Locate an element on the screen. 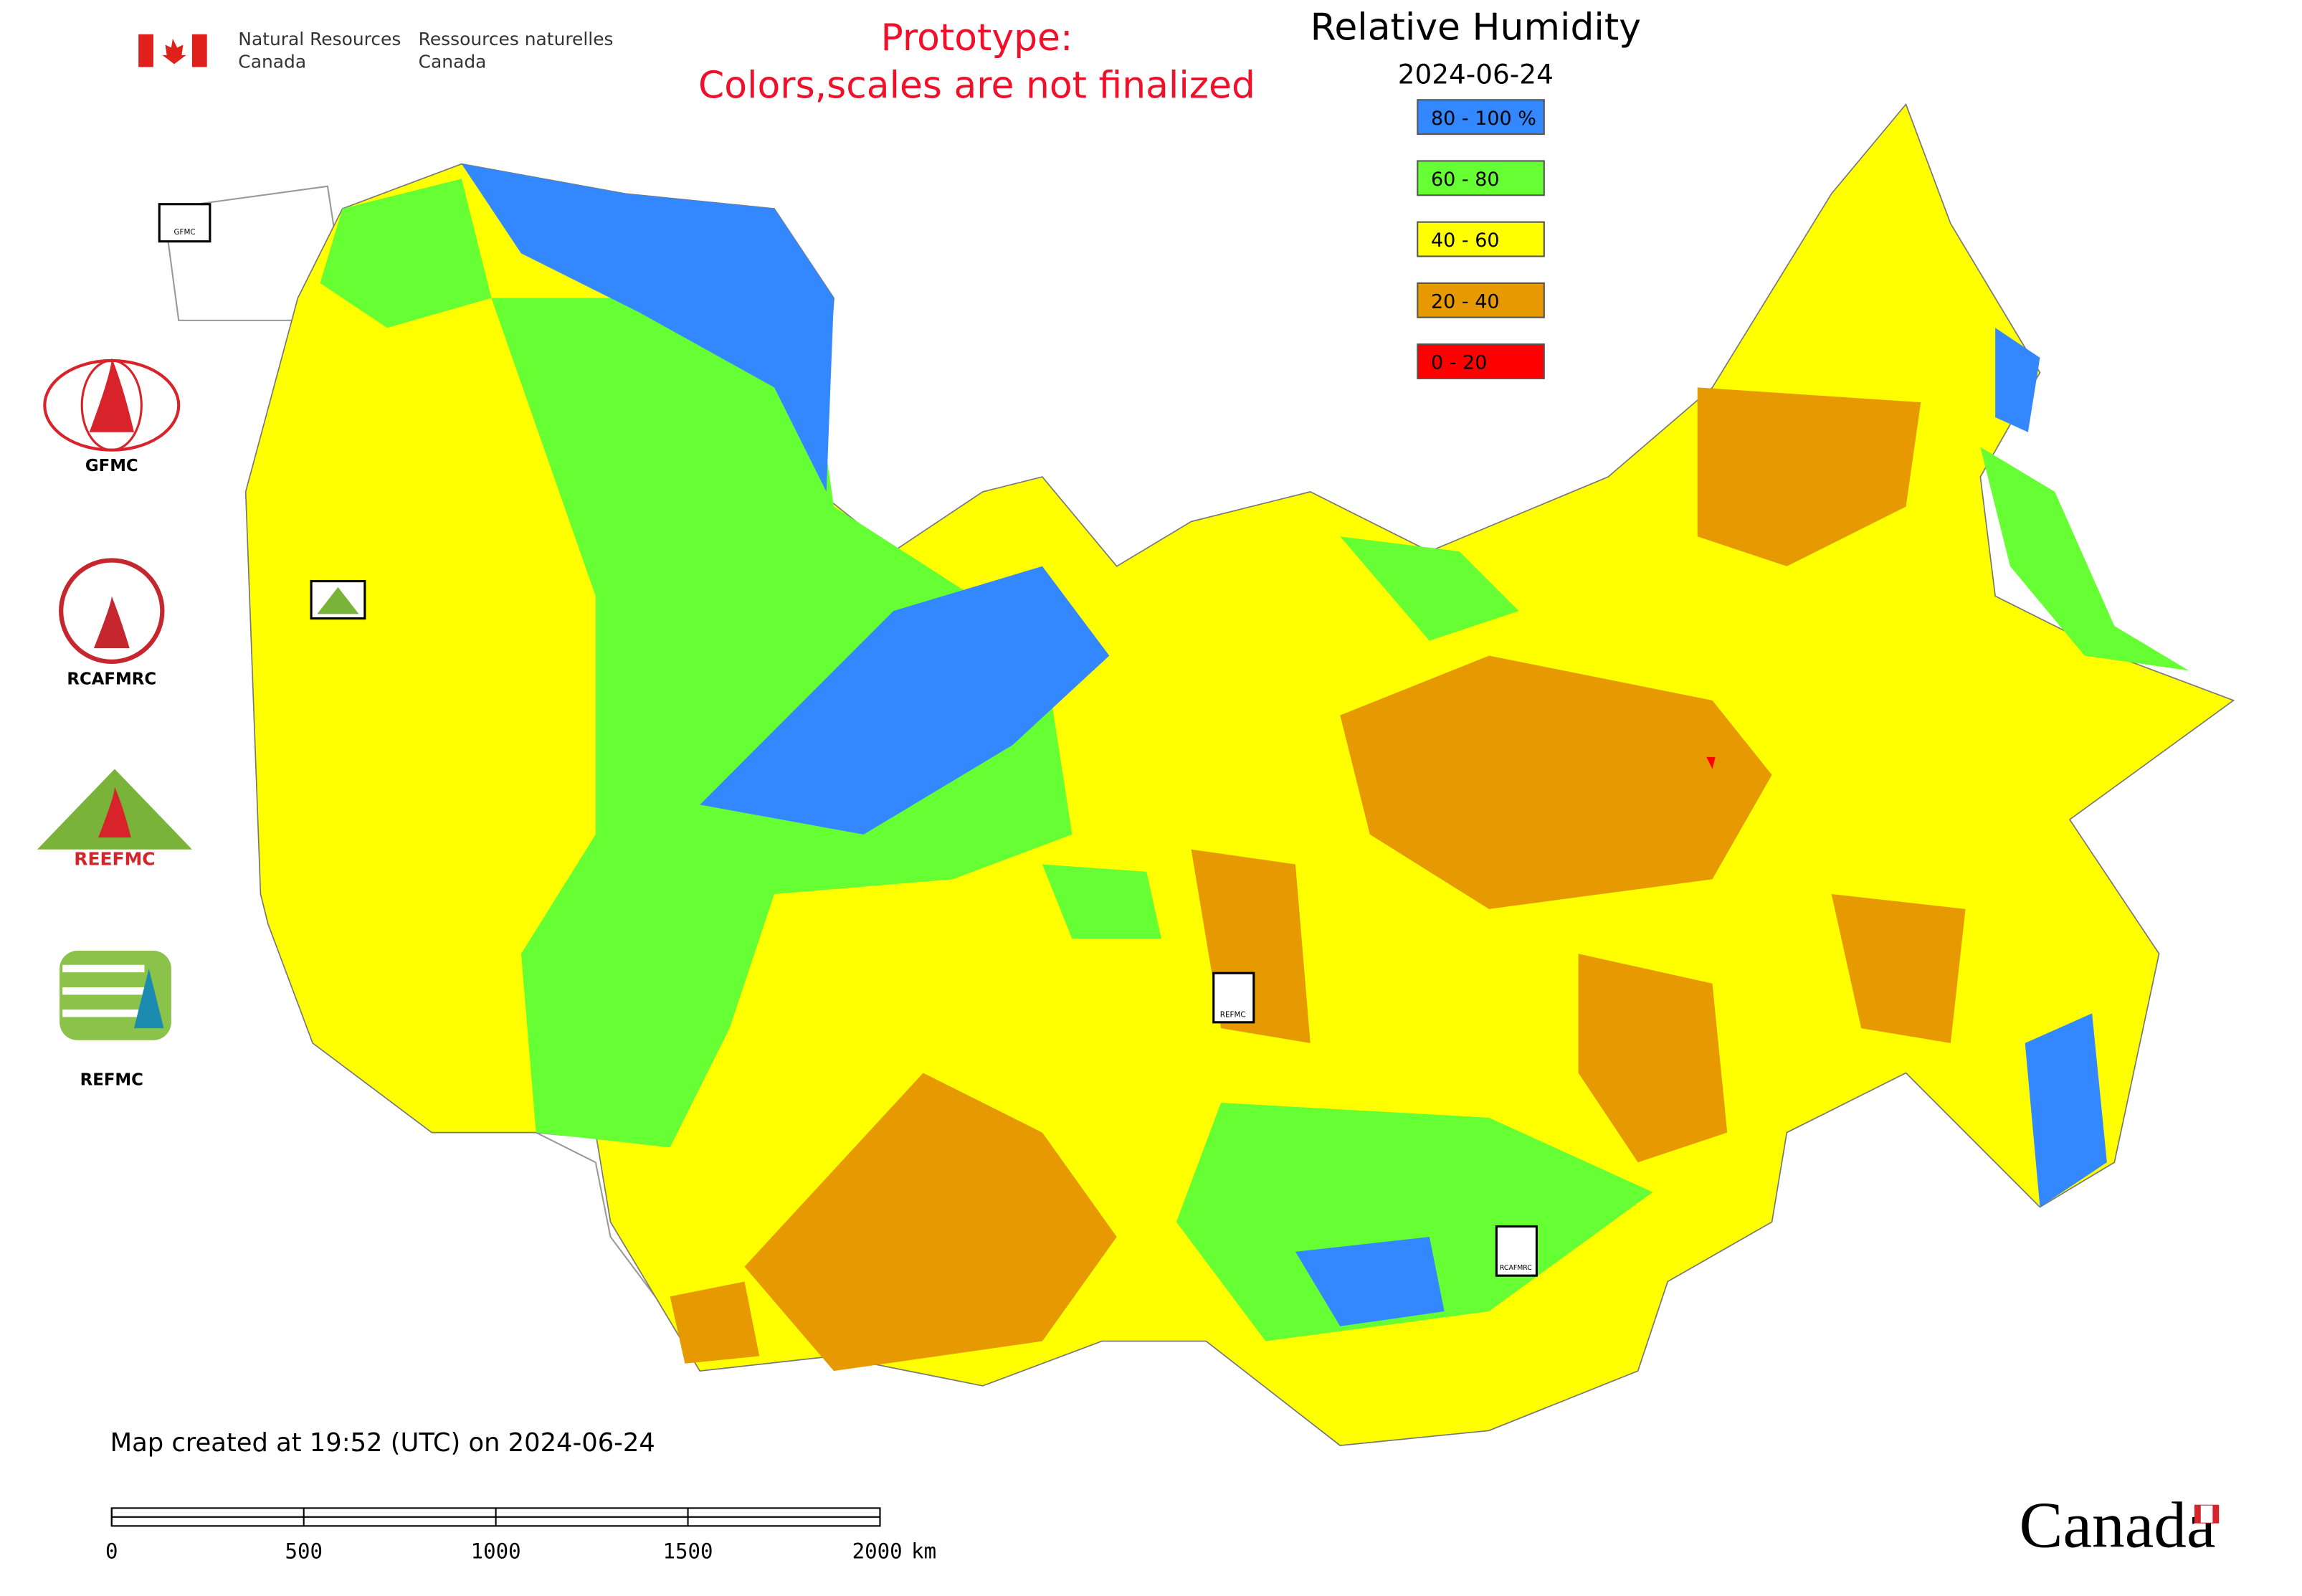 Image resolution: width=2302 pixels, height=1596 pixels. legend-label: 20 - 40 is located at coordinates (1465, 301).